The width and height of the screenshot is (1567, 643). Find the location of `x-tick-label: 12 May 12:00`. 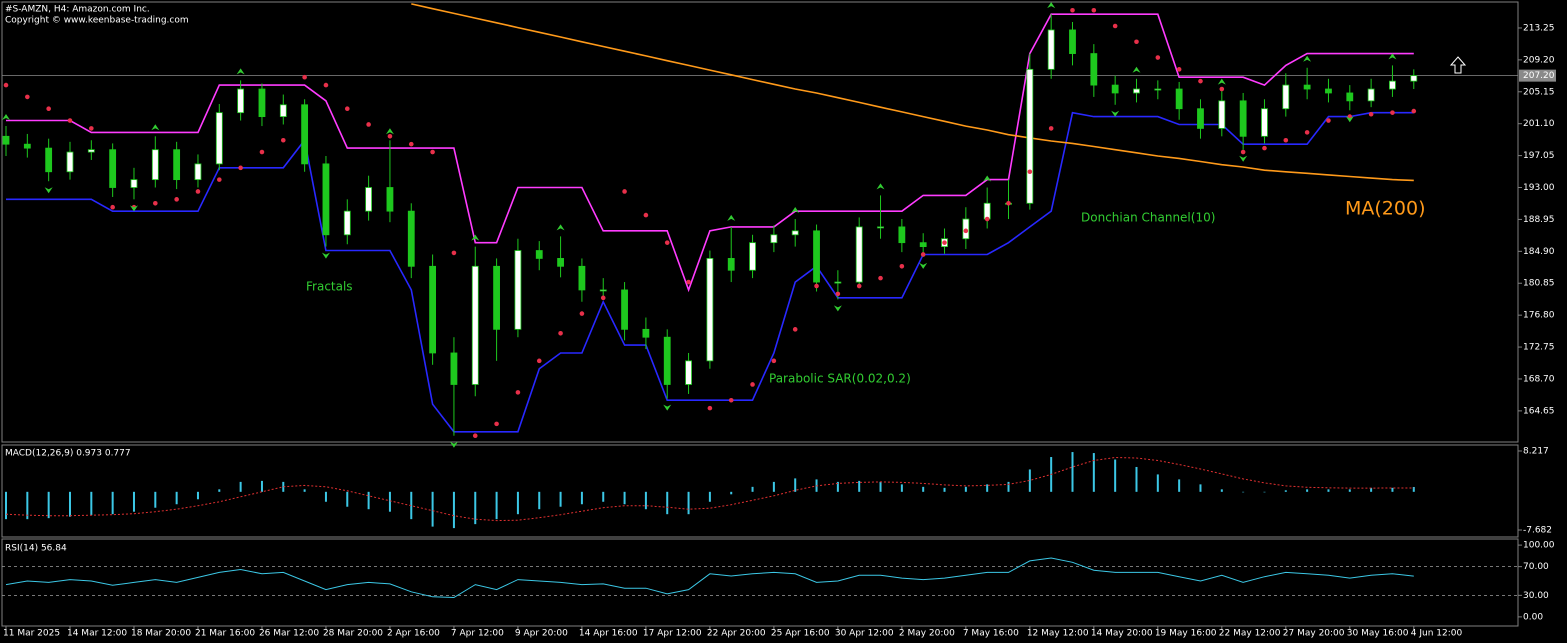

x-tick-label: 12 May 12:00 is located at coordinates (1058, 634).